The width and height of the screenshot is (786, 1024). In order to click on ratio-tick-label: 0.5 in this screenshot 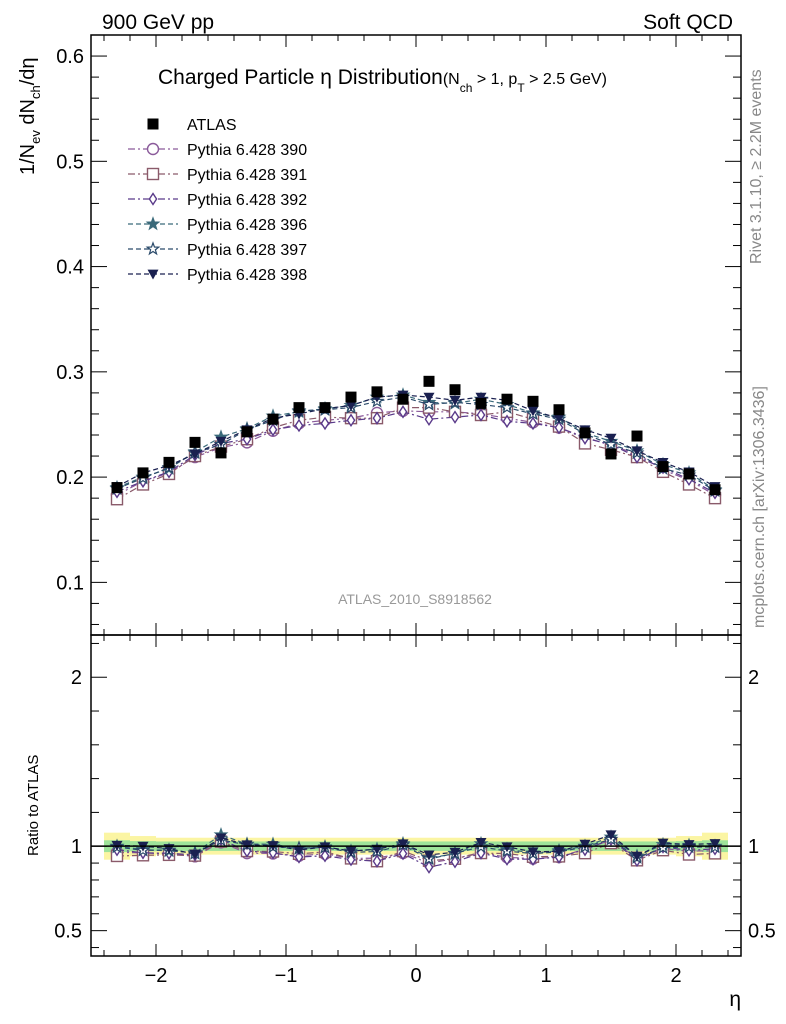, I will do `click(68, 932)`.